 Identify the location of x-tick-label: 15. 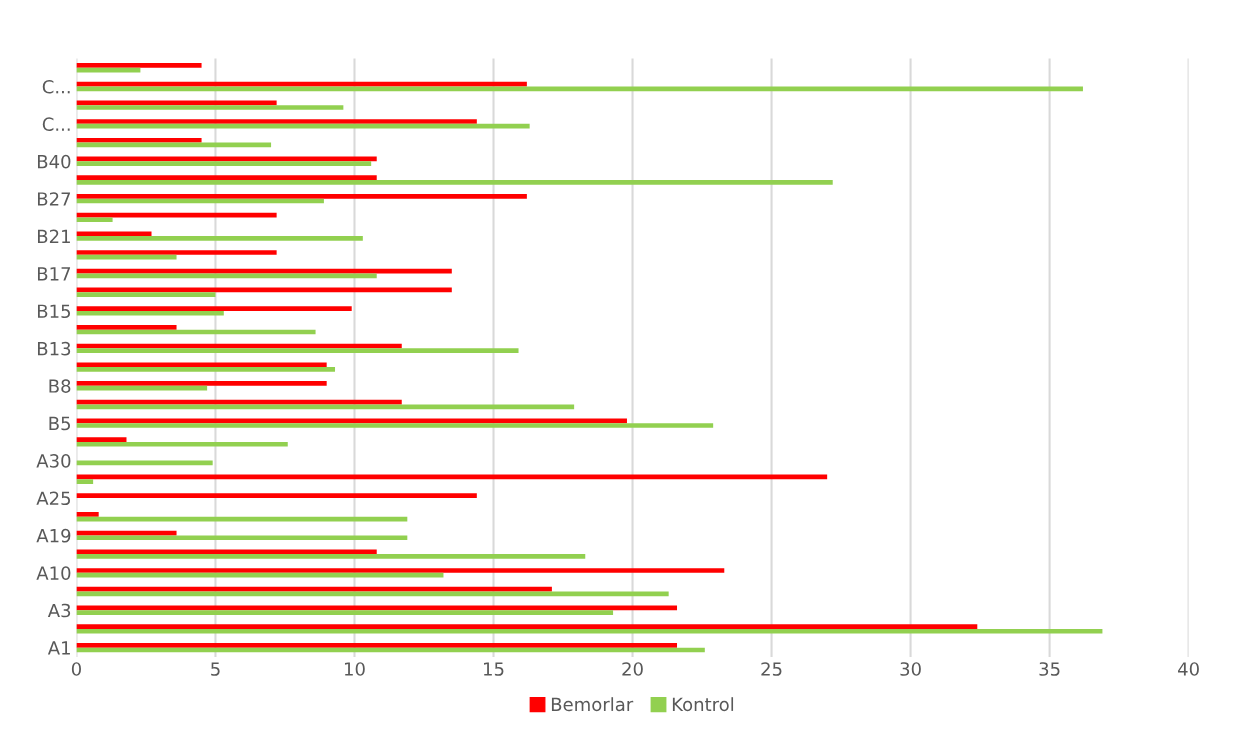
(494, 669).